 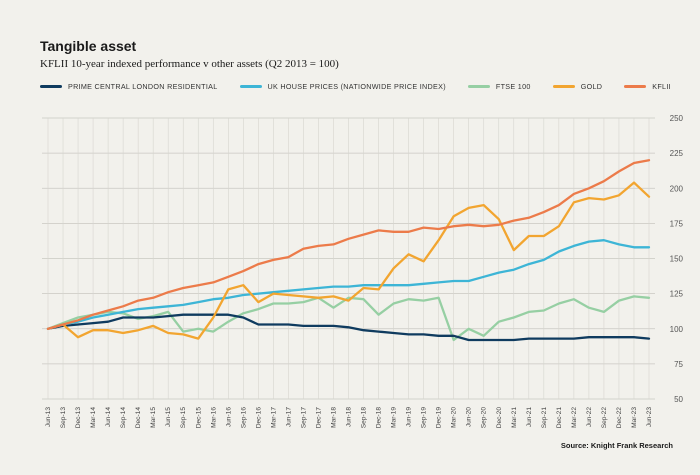 I want to click on x-tick-label: Mar-15, so click(x=153, y=417).